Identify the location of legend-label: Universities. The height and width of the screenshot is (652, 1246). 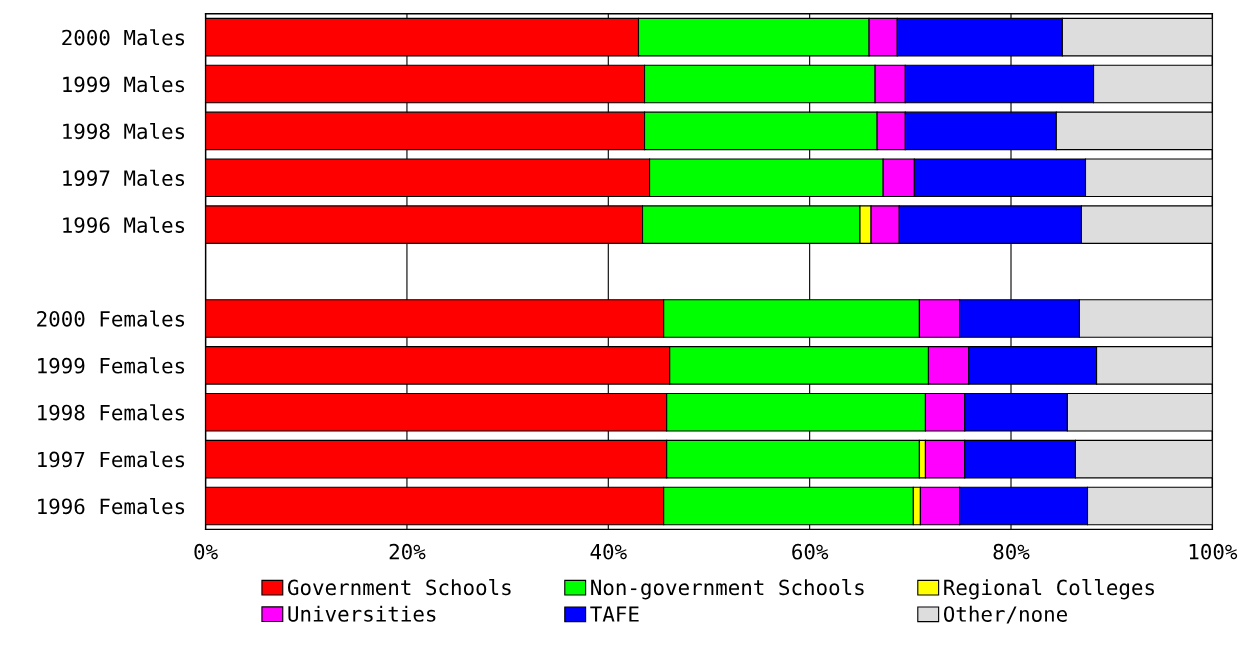
(362, 613).